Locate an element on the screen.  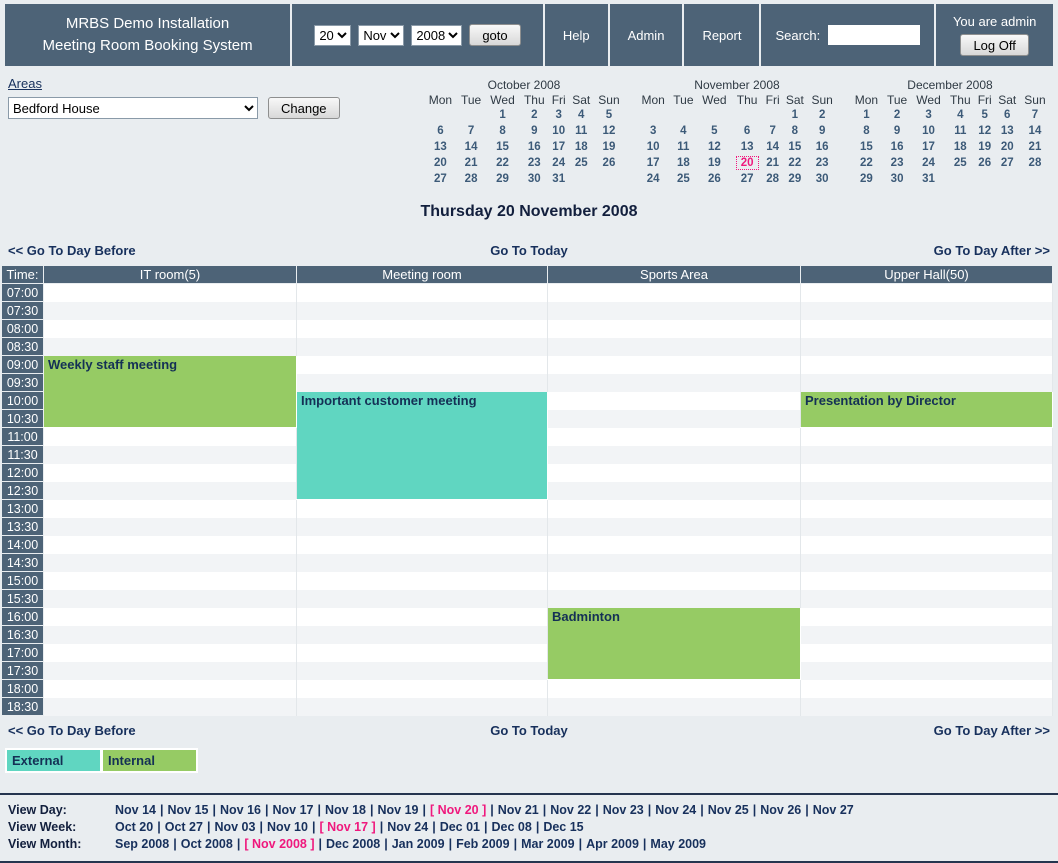
footer-date-link: Nov 27 is located at coordinates (833, 810).